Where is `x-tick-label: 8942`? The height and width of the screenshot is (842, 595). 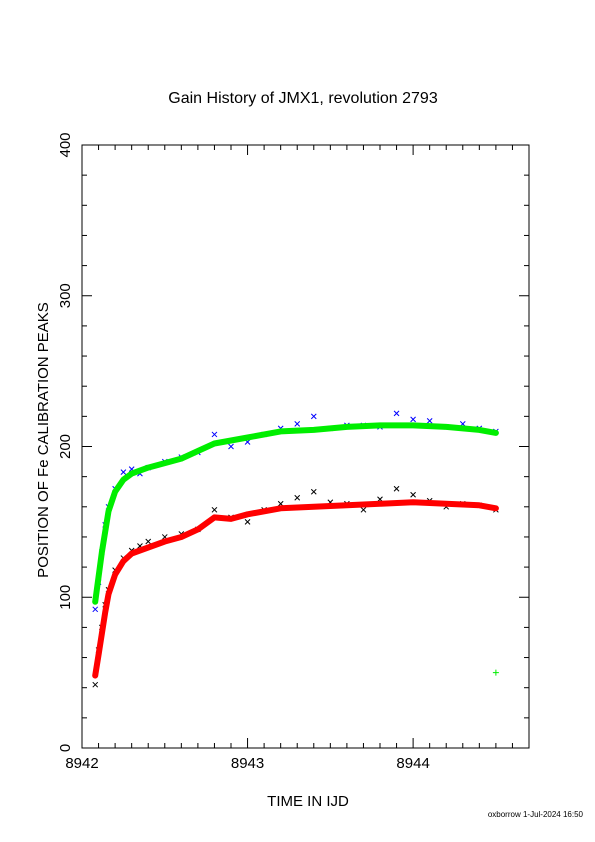
x-tick-label: 8942 is located at coordinates (81, 763).